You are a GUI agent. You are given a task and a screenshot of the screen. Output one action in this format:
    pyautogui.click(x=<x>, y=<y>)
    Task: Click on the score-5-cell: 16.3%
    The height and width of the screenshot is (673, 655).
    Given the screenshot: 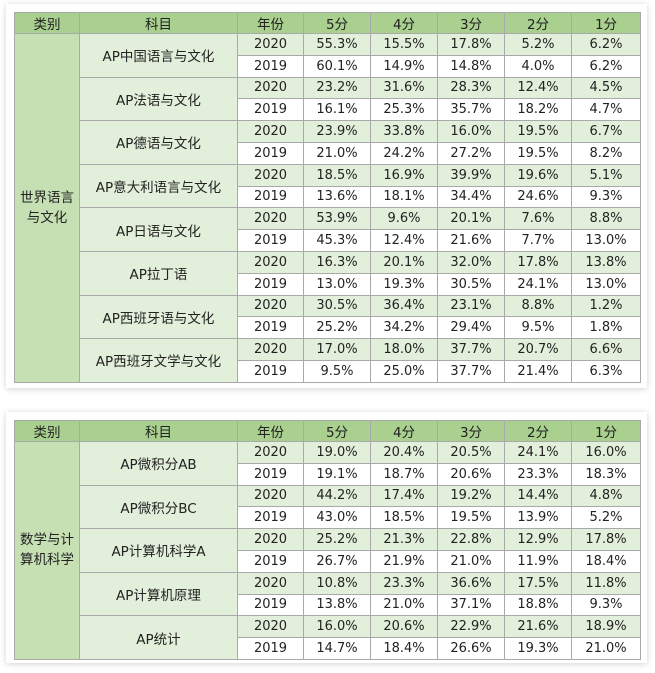 What is the action you would take?
    pyautogui.click(x=337, y=262)
    